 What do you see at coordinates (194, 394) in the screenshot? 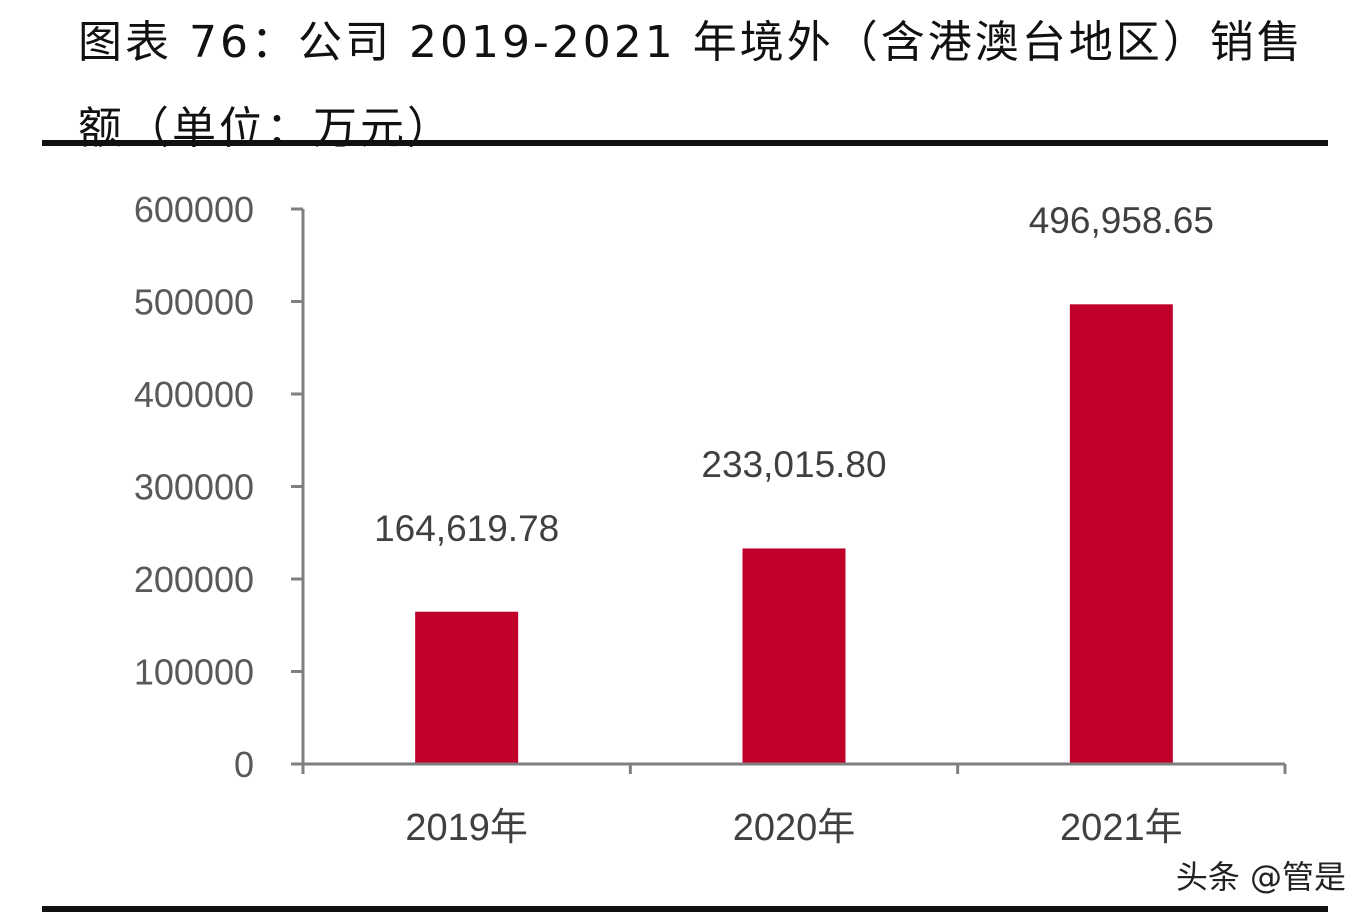
I see `y-tick-label: 400000` at bounding box center [194, 394].